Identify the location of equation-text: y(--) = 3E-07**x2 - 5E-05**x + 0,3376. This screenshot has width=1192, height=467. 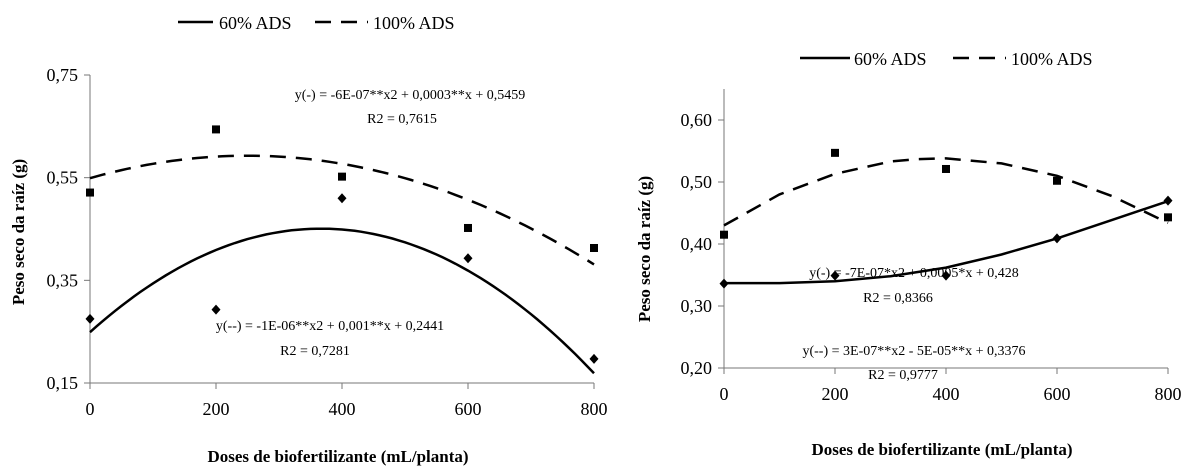
(913, 351).